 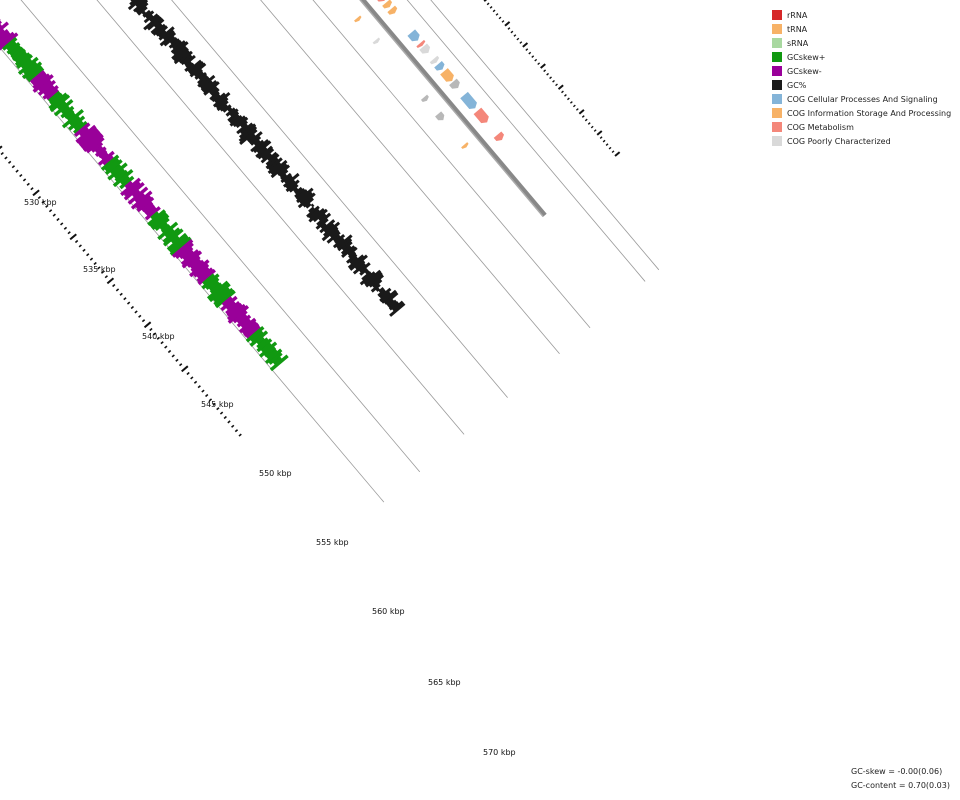 I want to click on legend-label: COG Cellular Processes And Signaling, so click(x=862, y=99).